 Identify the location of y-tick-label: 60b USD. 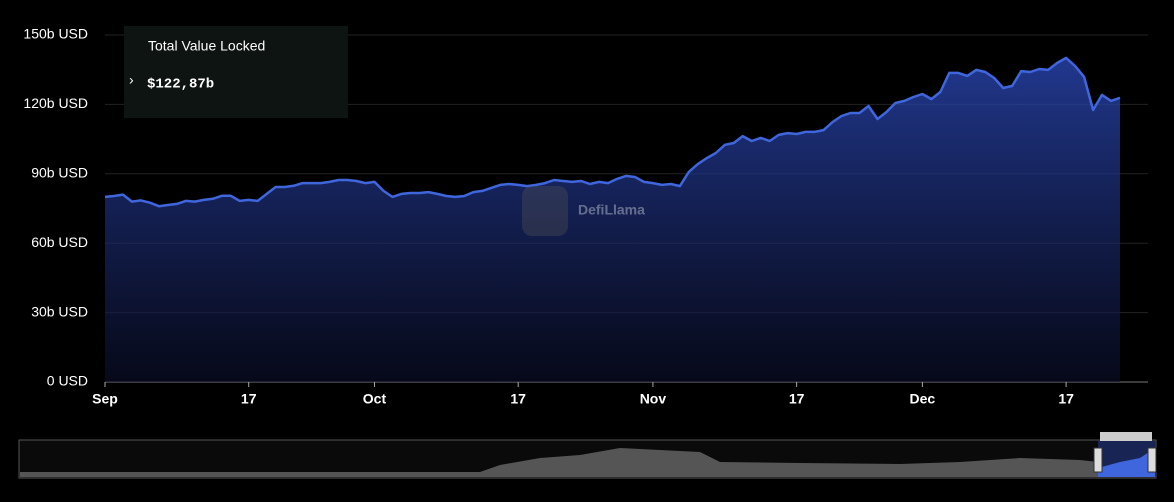
(59, 242).